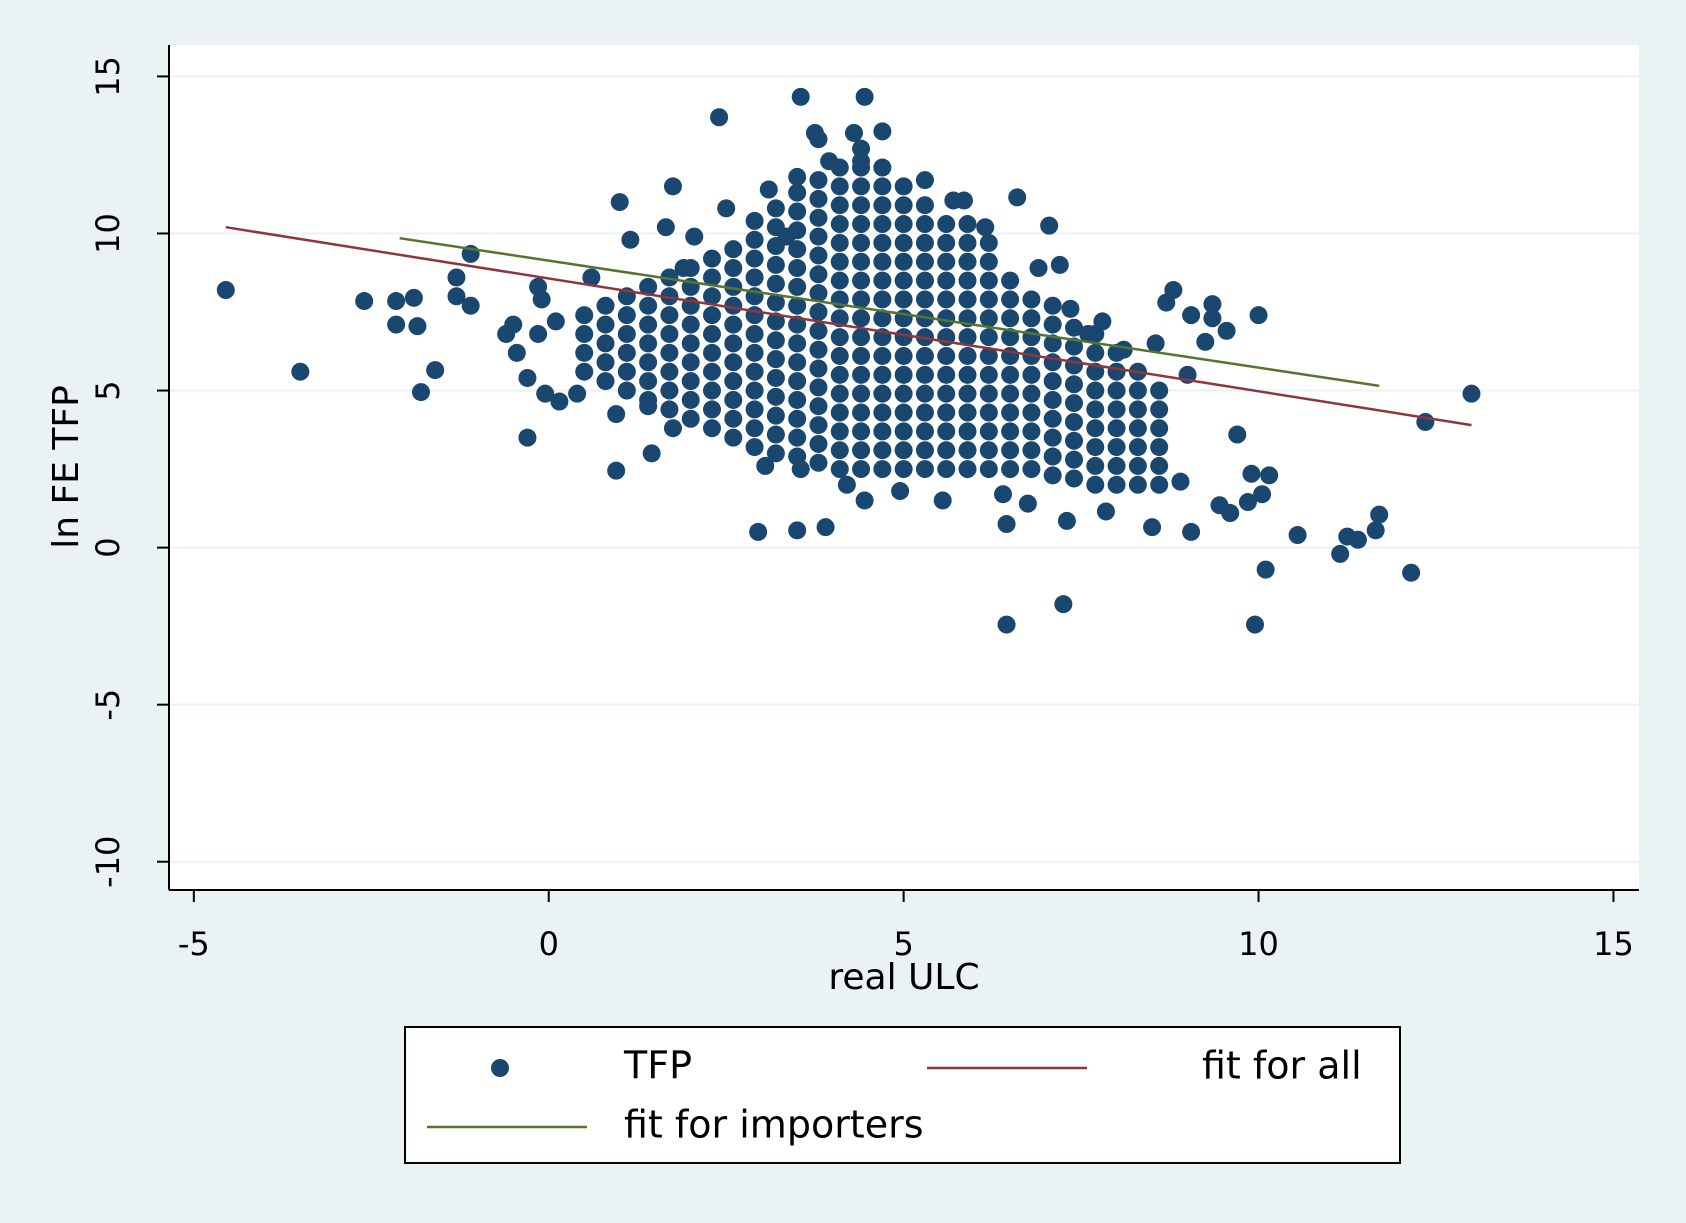  Describe the element at coordinates (902, 1095) in the screenshot. I see `legend-box` at that location.